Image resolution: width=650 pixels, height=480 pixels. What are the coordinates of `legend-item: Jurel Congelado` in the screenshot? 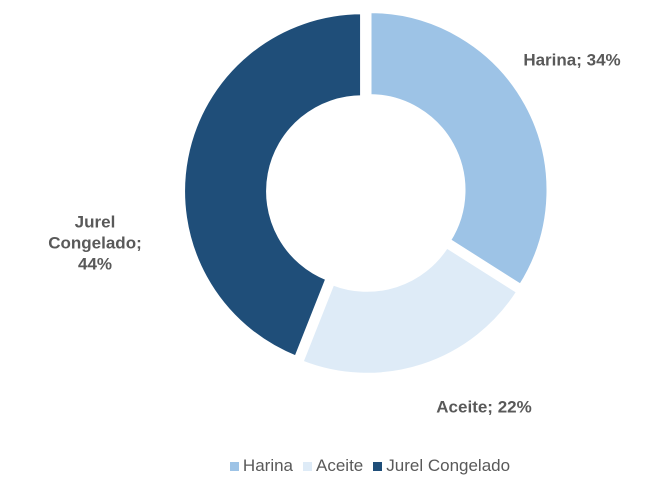 It's located at (441, 466).